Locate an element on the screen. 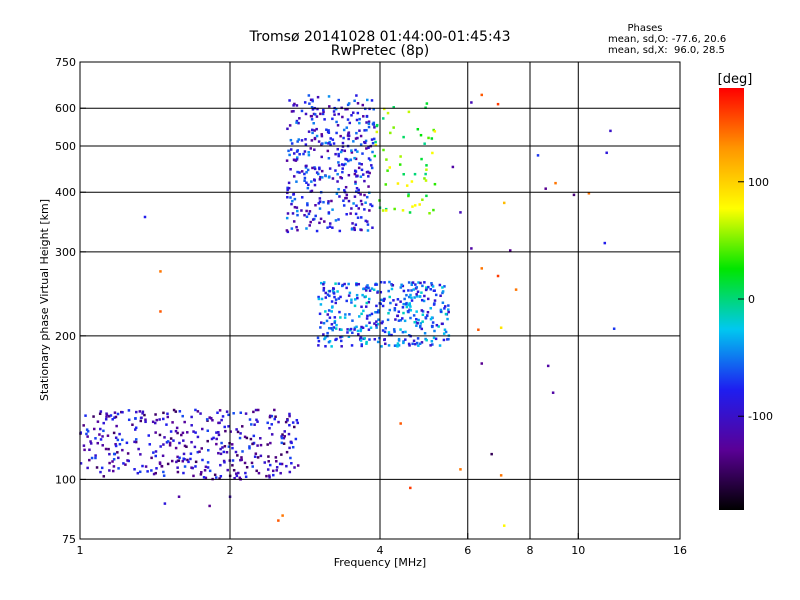 This screenshot has height=600, width=800. stats-heading: Phases is located at coordinates (644, 28).